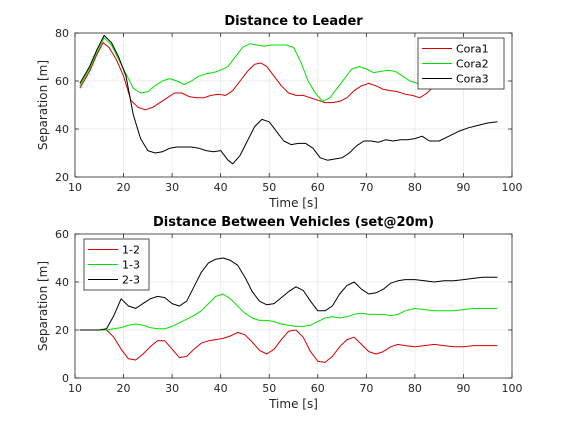  What do you see at coordinates (293, 222) in the screenshot?
I see `chart-title: Distance Between Vehicles (set@20m)` at bounding box center [293, 222].